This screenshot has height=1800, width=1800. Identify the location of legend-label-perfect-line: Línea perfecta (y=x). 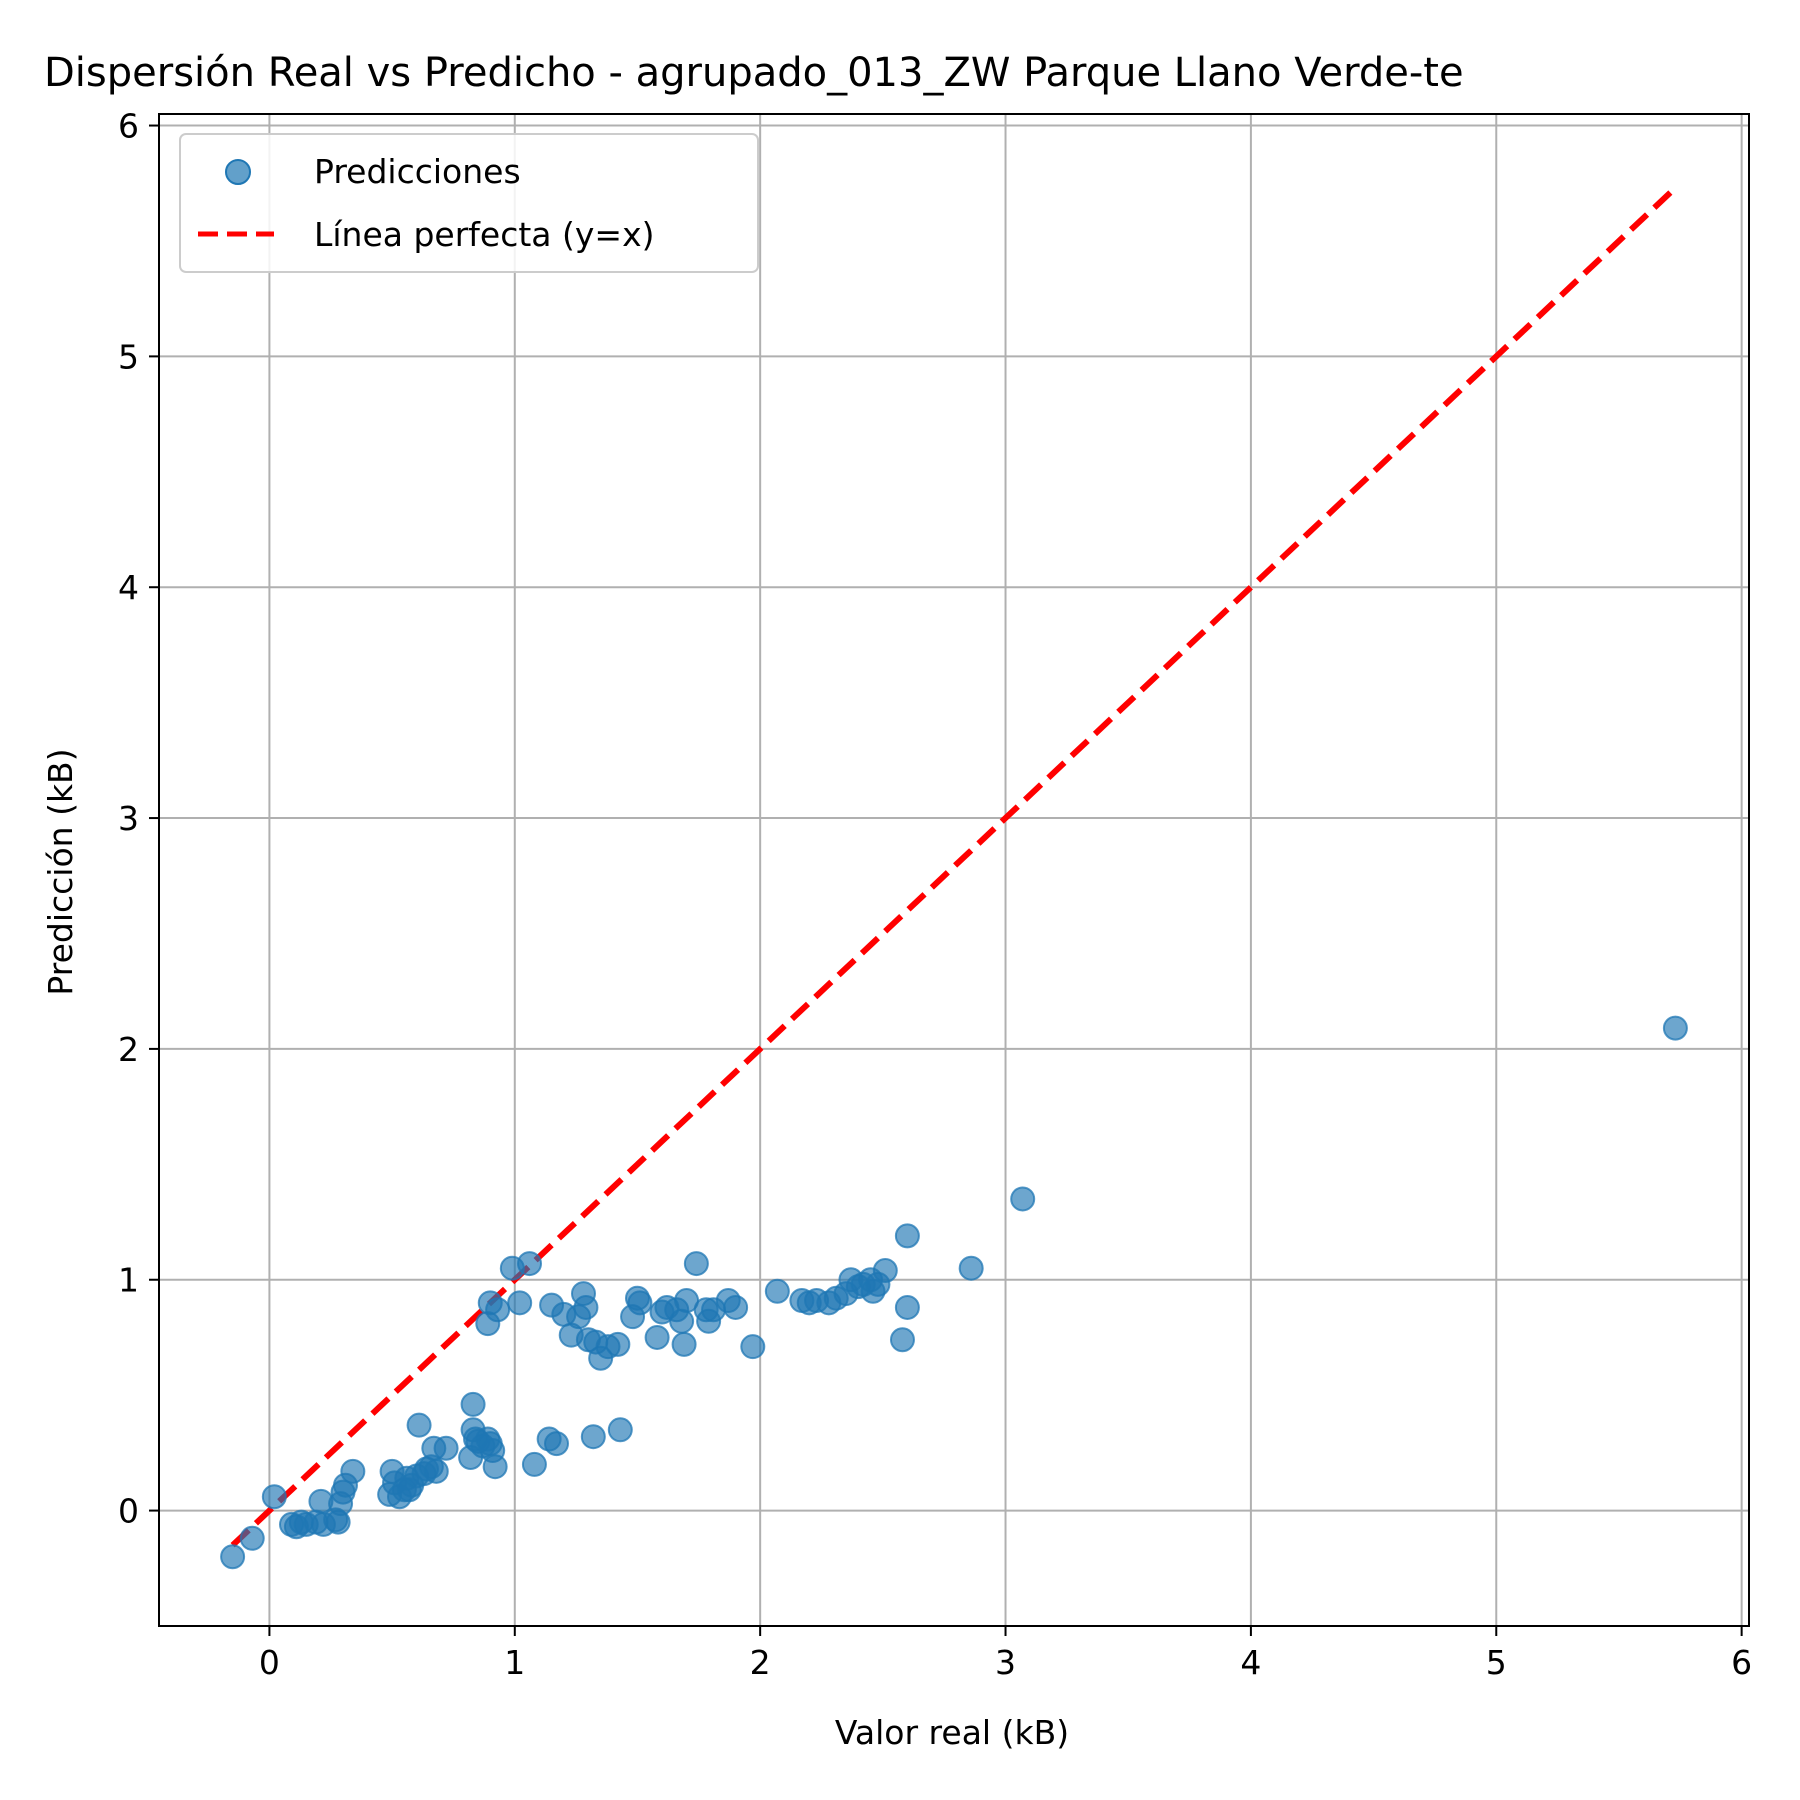
(484, 234).